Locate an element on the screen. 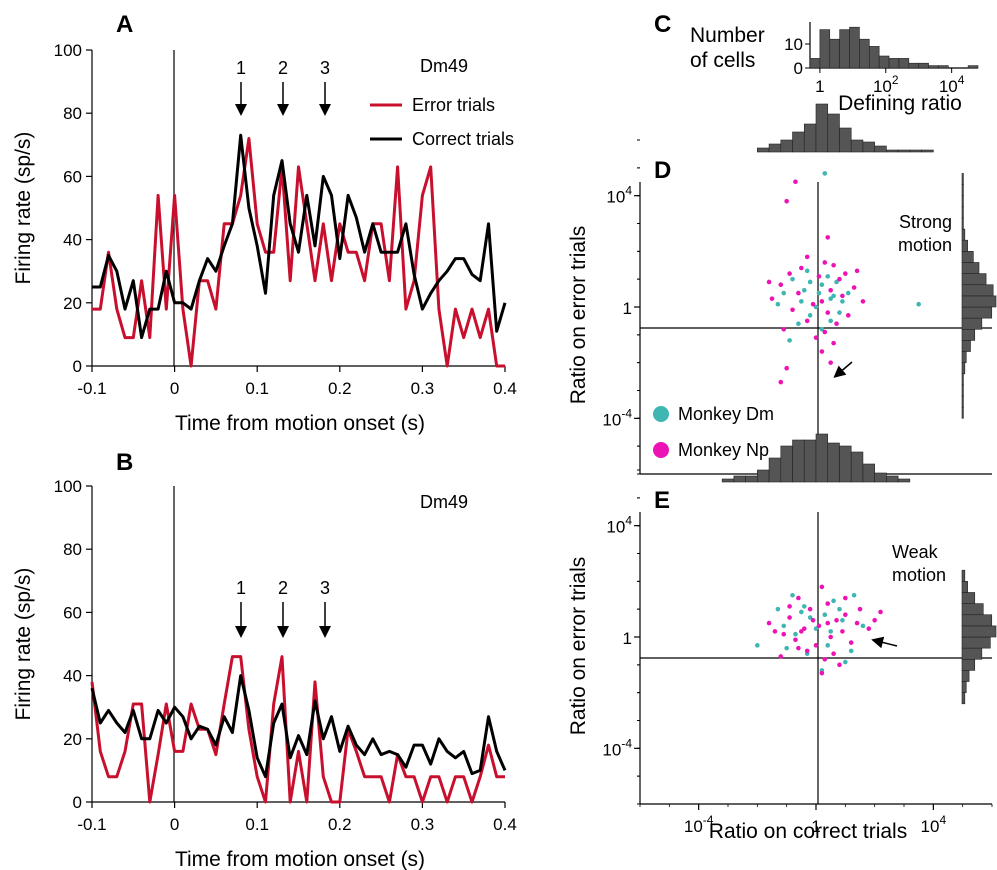 The height and width of the screenshot is (870, 997). panel-a-y-ticks: 0 20 40 60 80 100 is located at coordinates (73, 208).